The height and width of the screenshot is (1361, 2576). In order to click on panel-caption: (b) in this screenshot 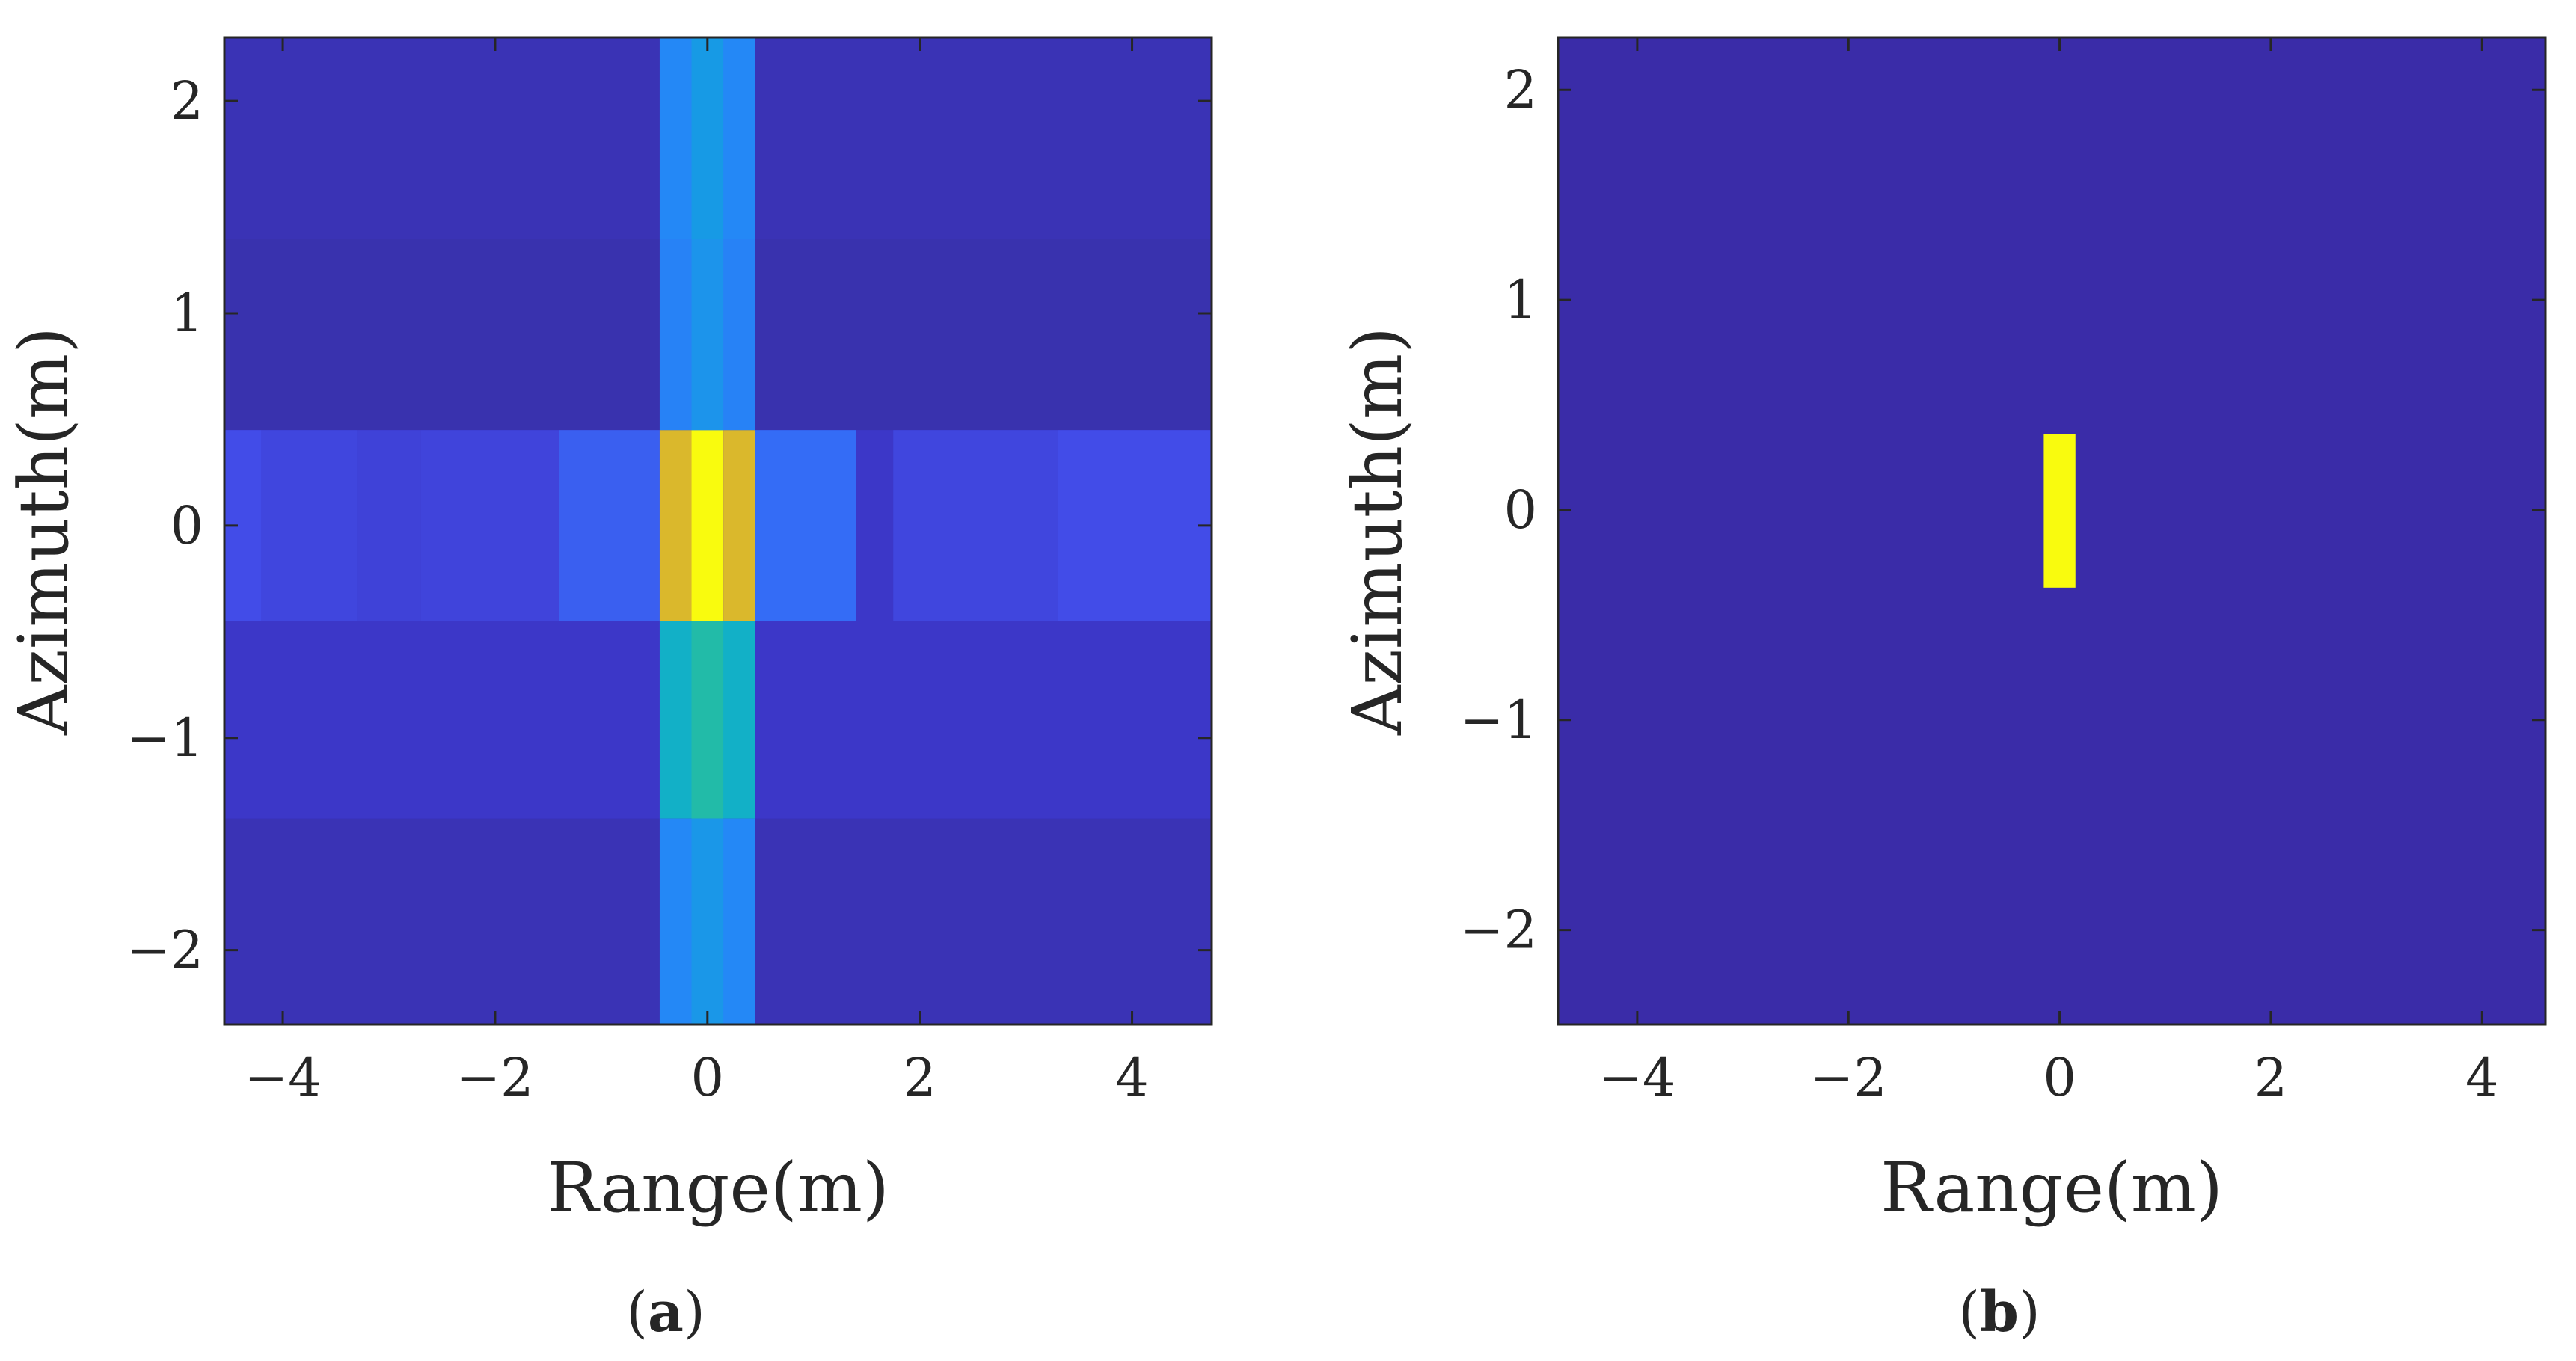, I will do `click(1999, 1312)`.